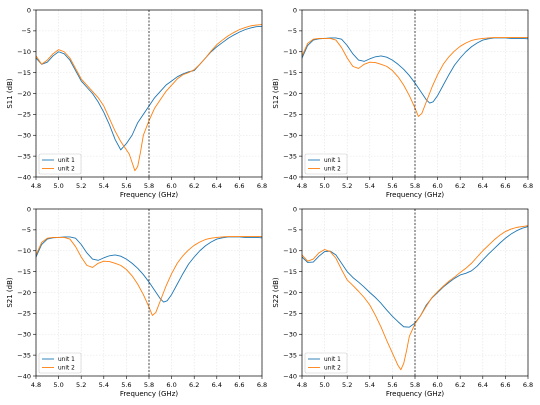 The height and width of the screenshot is (405, 540). I want to click on y-axis-label: S12 (dB), so click(276, 93).